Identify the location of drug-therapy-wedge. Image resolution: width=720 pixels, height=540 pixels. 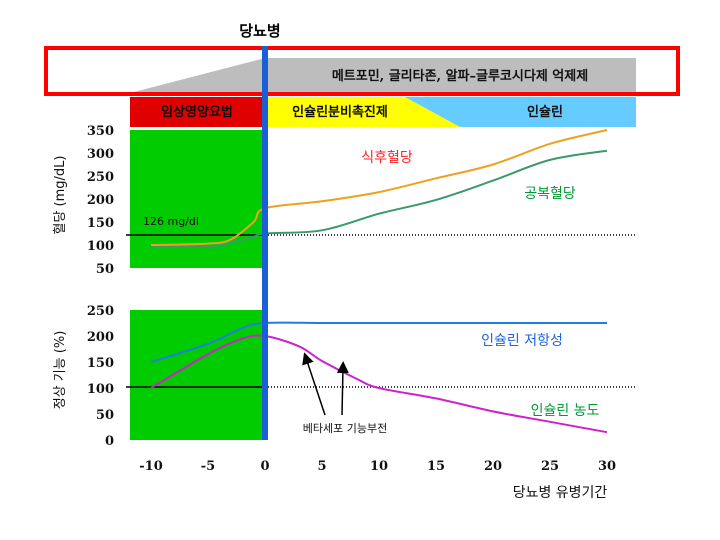
(383, 75).